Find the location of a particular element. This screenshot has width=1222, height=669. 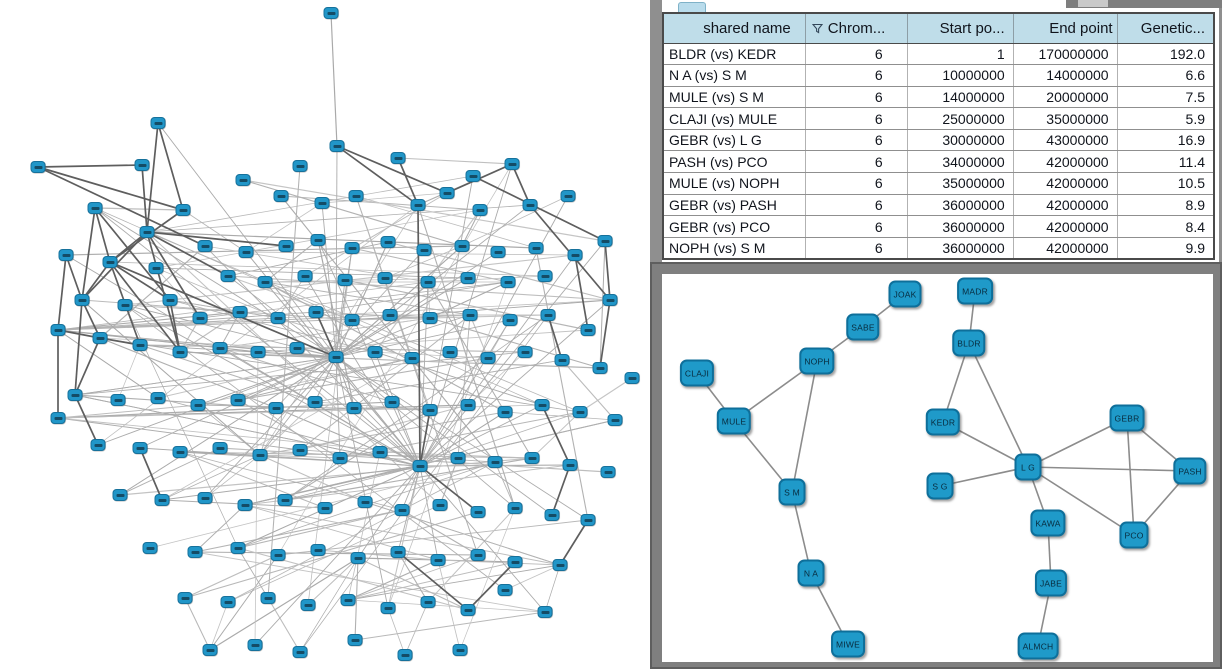

network-node-almch: ALMCH is located at coordinates (1038, 646).